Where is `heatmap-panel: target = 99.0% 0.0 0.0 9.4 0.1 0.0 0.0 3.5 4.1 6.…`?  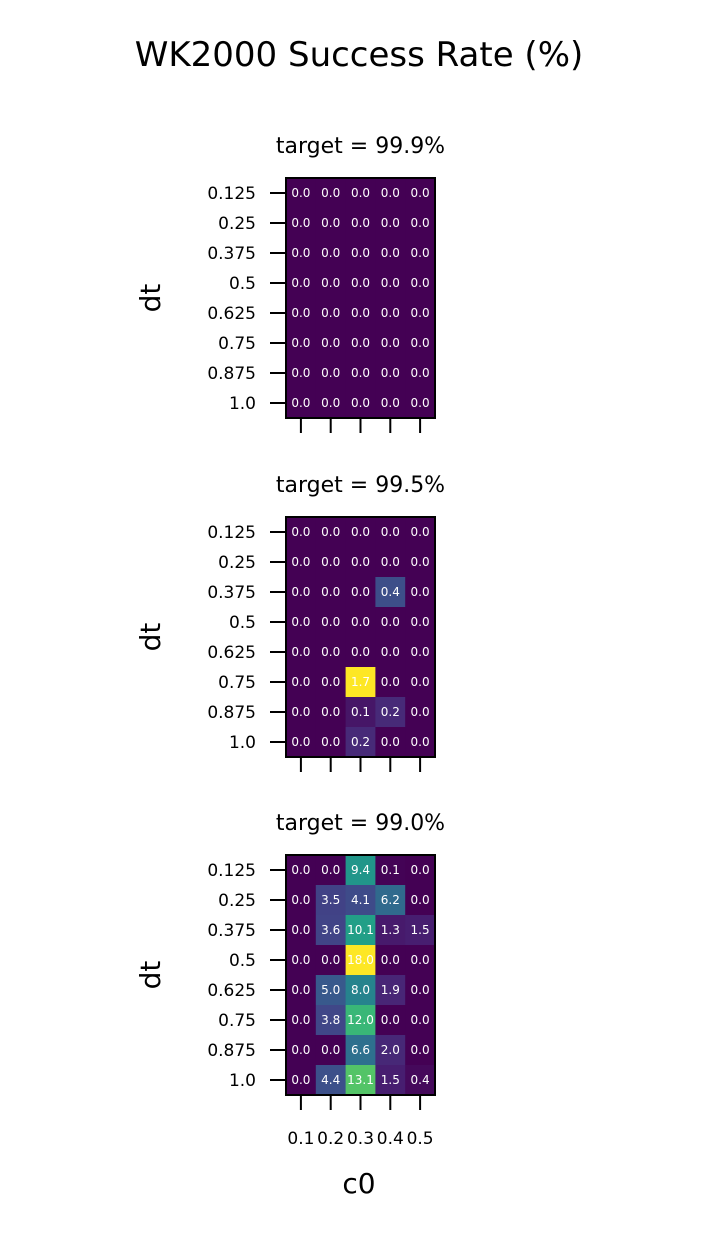 heatmap-panel: target = 99.0% 0.0 0.0 9.4 0.1 0.0 0.0 3.5 4.1 6.… is located at coordinates (289, 980).